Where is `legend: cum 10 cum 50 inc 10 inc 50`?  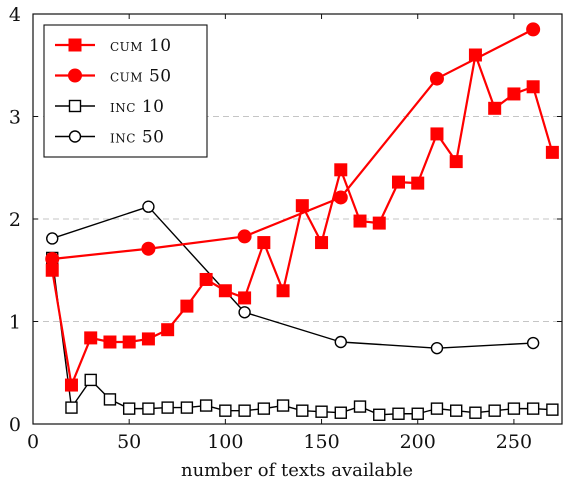 legend: cum 10 cum 50 inc 10 inc 50 is located at coordinates (125, 91).